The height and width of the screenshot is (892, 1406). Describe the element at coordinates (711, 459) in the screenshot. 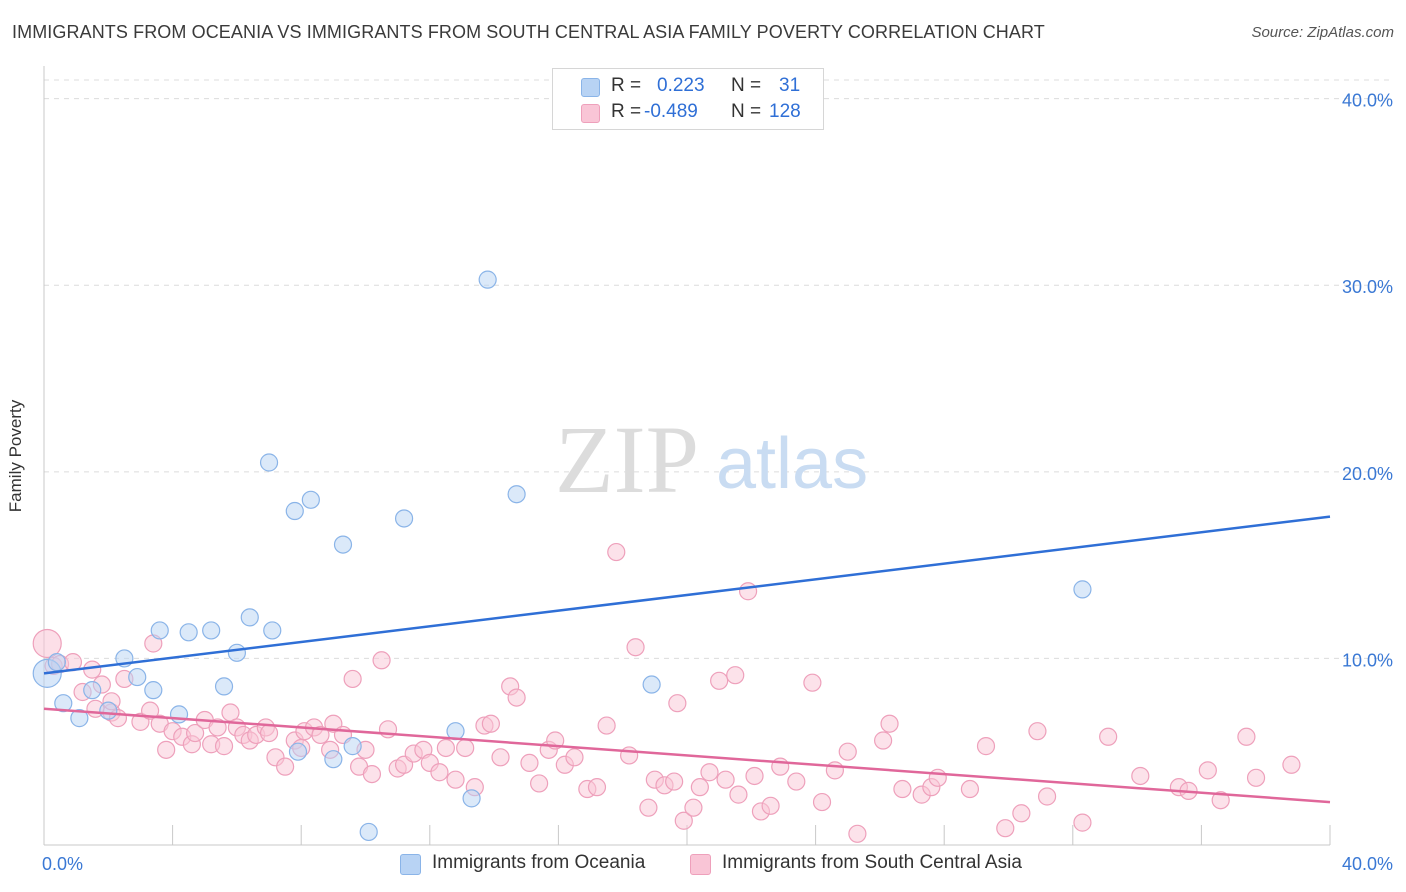

I see `watermark: ZIP atlas` at that location.